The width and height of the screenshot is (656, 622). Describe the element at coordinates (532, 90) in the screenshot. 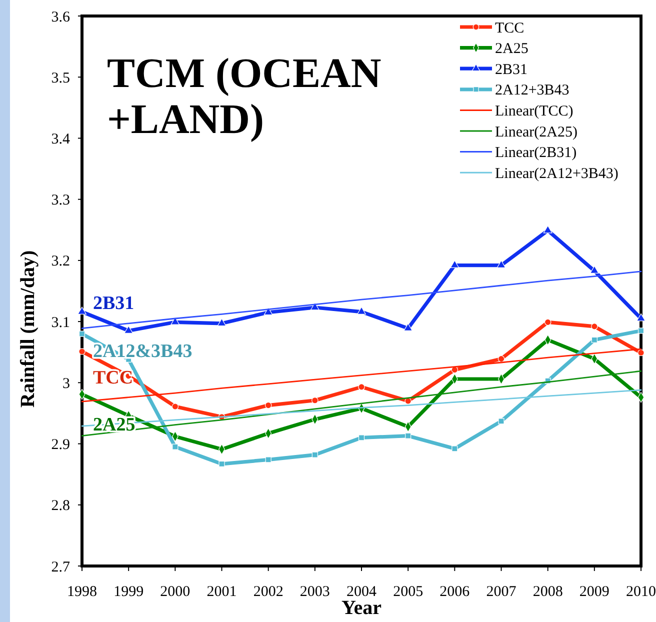

I see `legend-label: 2A12+3B43` at that location.